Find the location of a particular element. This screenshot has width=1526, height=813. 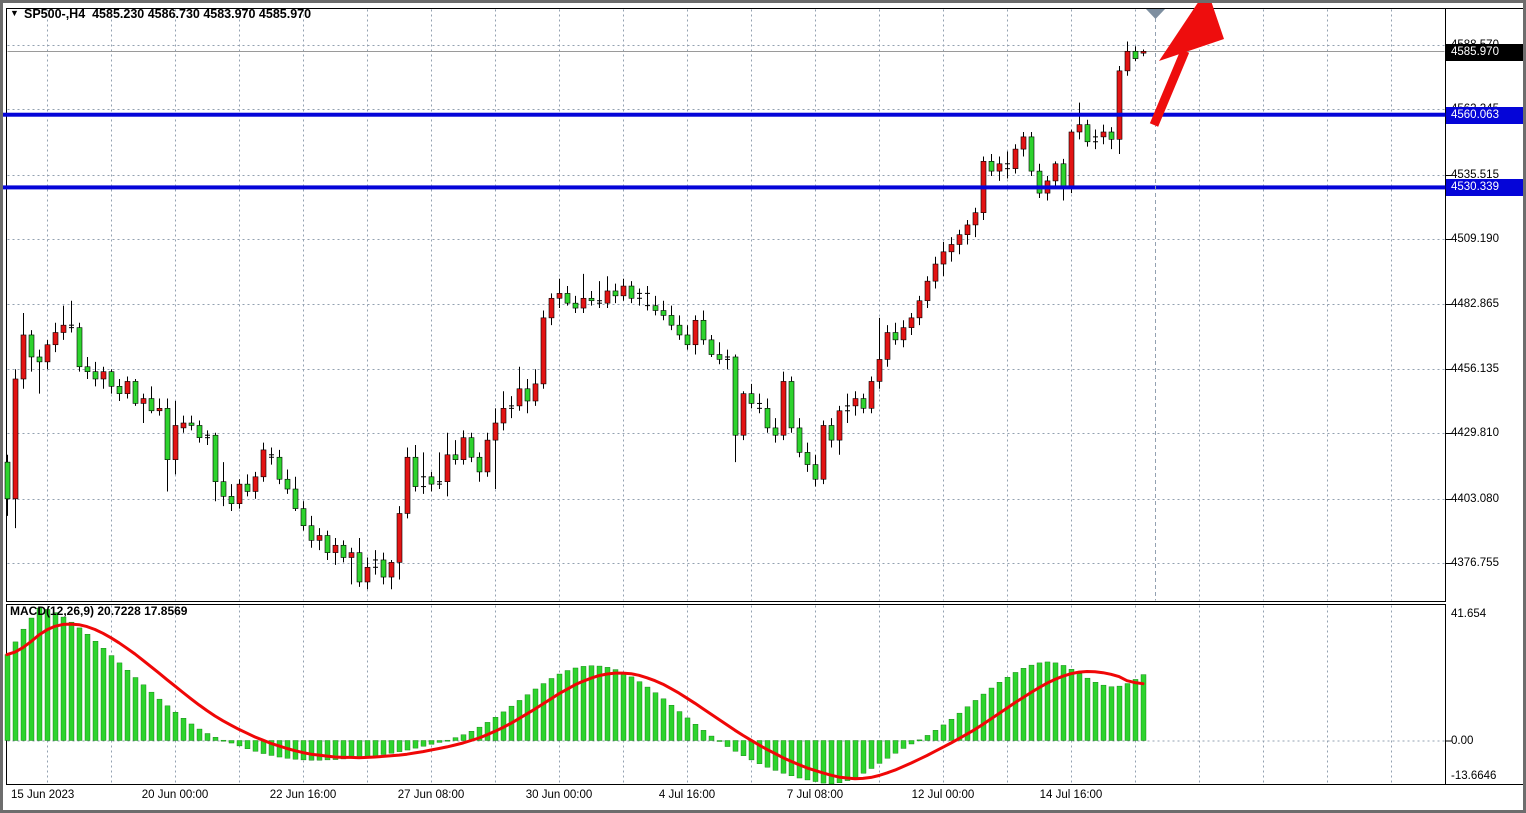

price-axis-label: 4456.135 is located at coordinates (1475, 368).